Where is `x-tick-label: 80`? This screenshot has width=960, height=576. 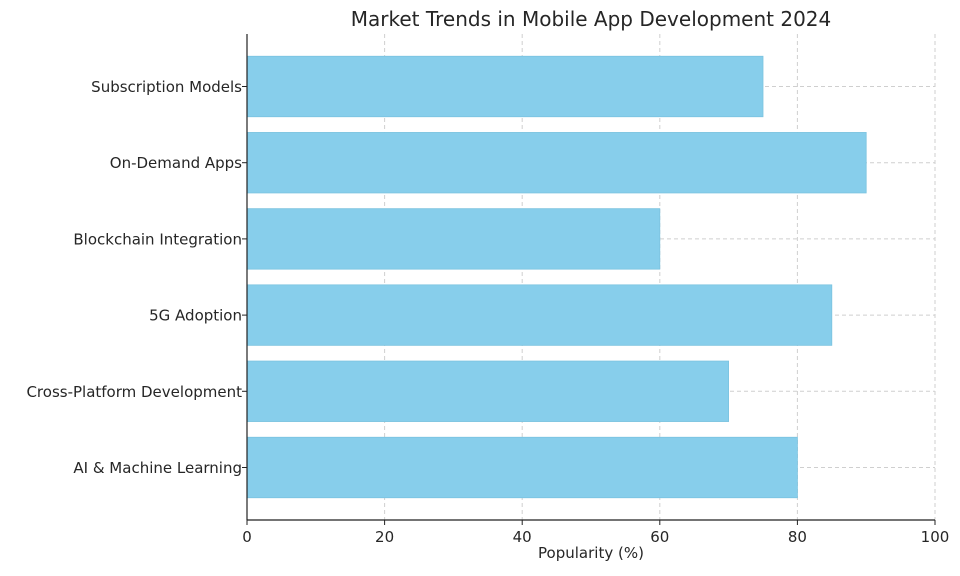
x-tick-label: 80 is located at coordinates (797, 537).